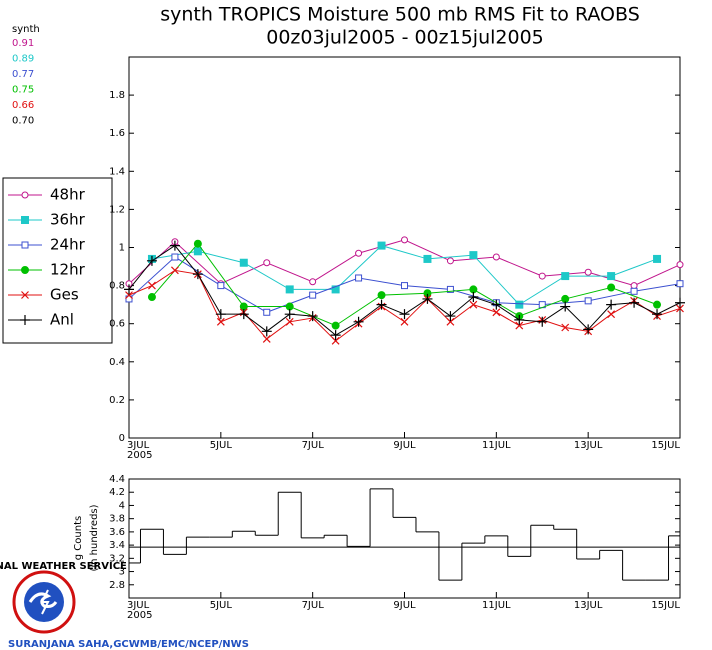  What do you see at coordinates (68, 270) in the screenshot?
I see `legend-label: 12hr` at bounding box center [68, 270].